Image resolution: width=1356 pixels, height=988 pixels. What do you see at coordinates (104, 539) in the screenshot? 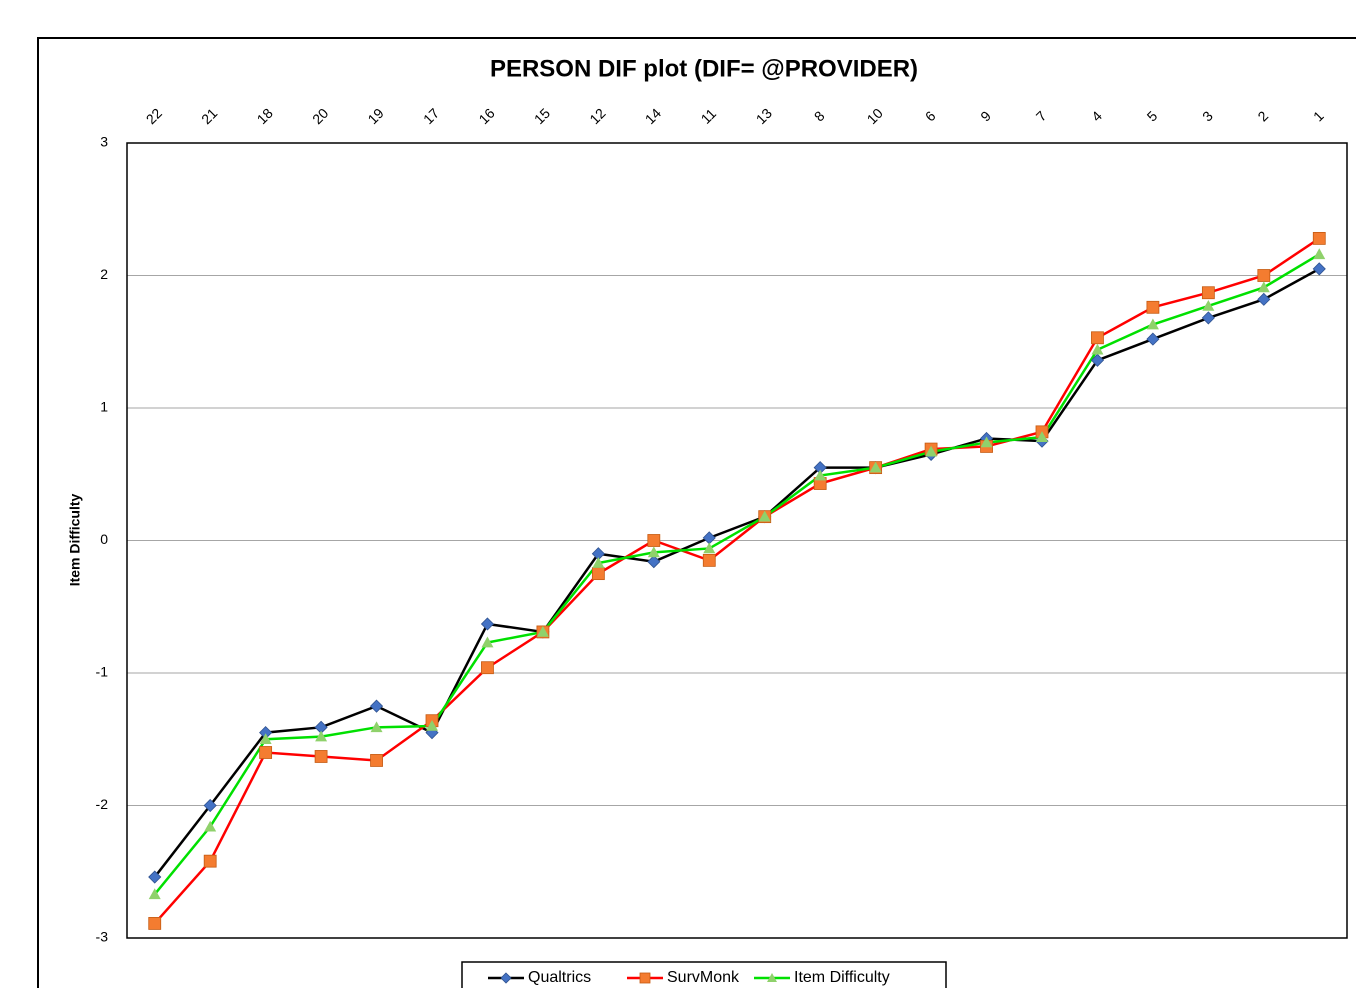
I see `y-tick-label: 0` at bounding box center [104, 539].